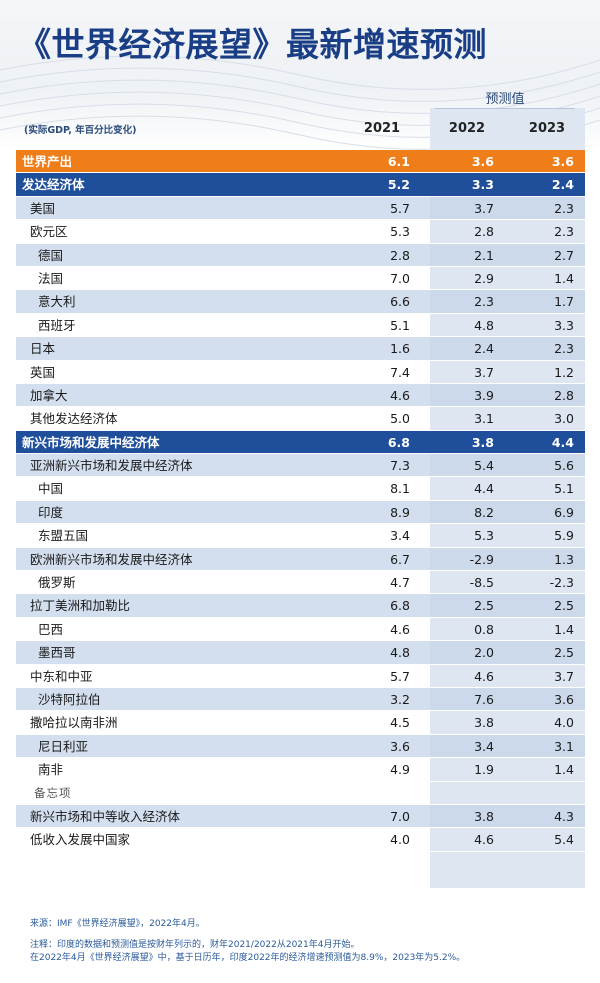  Describe the element at coordinates (564, 676) in the screenshot. I see `value-2023: 3.7` at that location.